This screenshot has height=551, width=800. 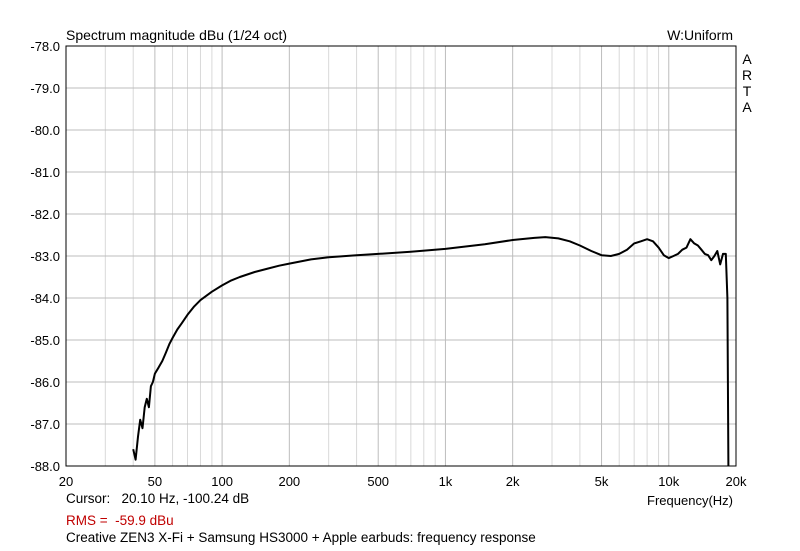 What do you see at coordinates (668, 481) in the screenshot?
I see `x-tick-label: 10k` at bounding box center [668, 481].